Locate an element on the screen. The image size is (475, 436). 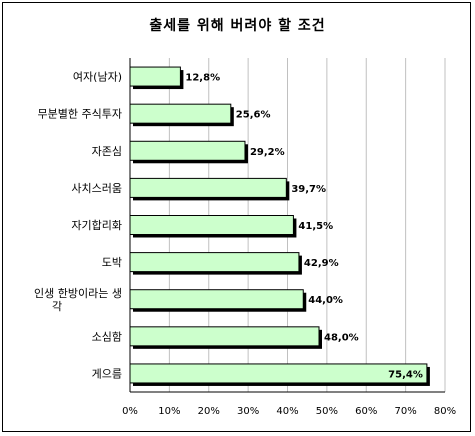
data-label: 29,2% is located at coordinates (267, 152).